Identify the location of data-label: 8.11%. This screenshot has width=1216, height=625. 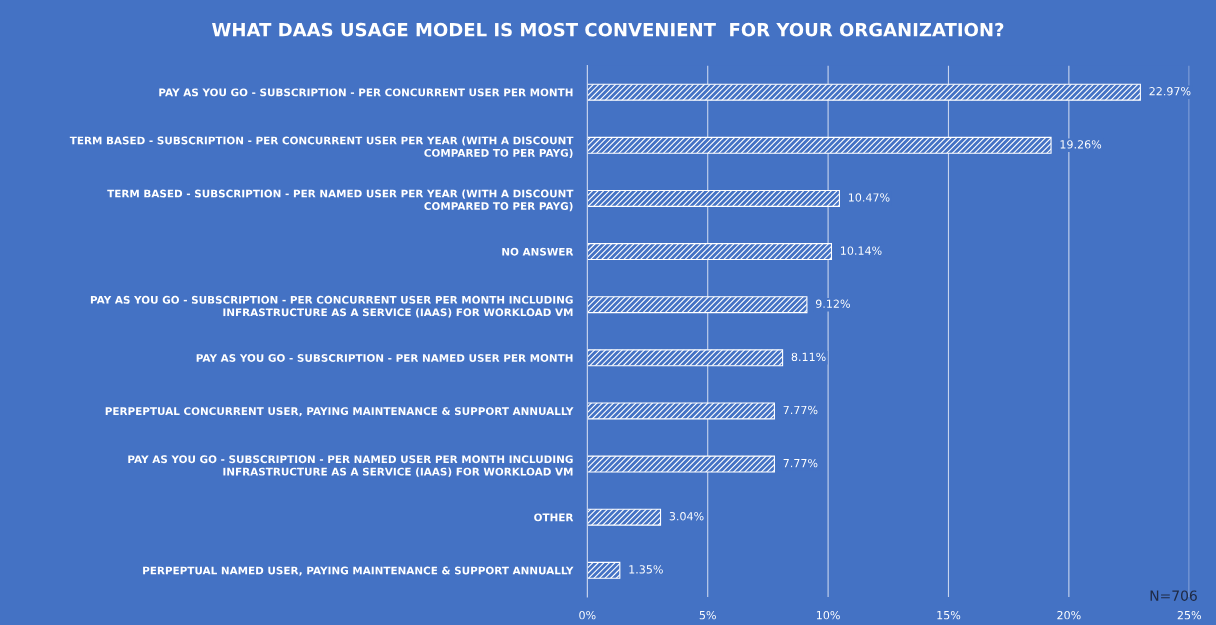
(808, 357).